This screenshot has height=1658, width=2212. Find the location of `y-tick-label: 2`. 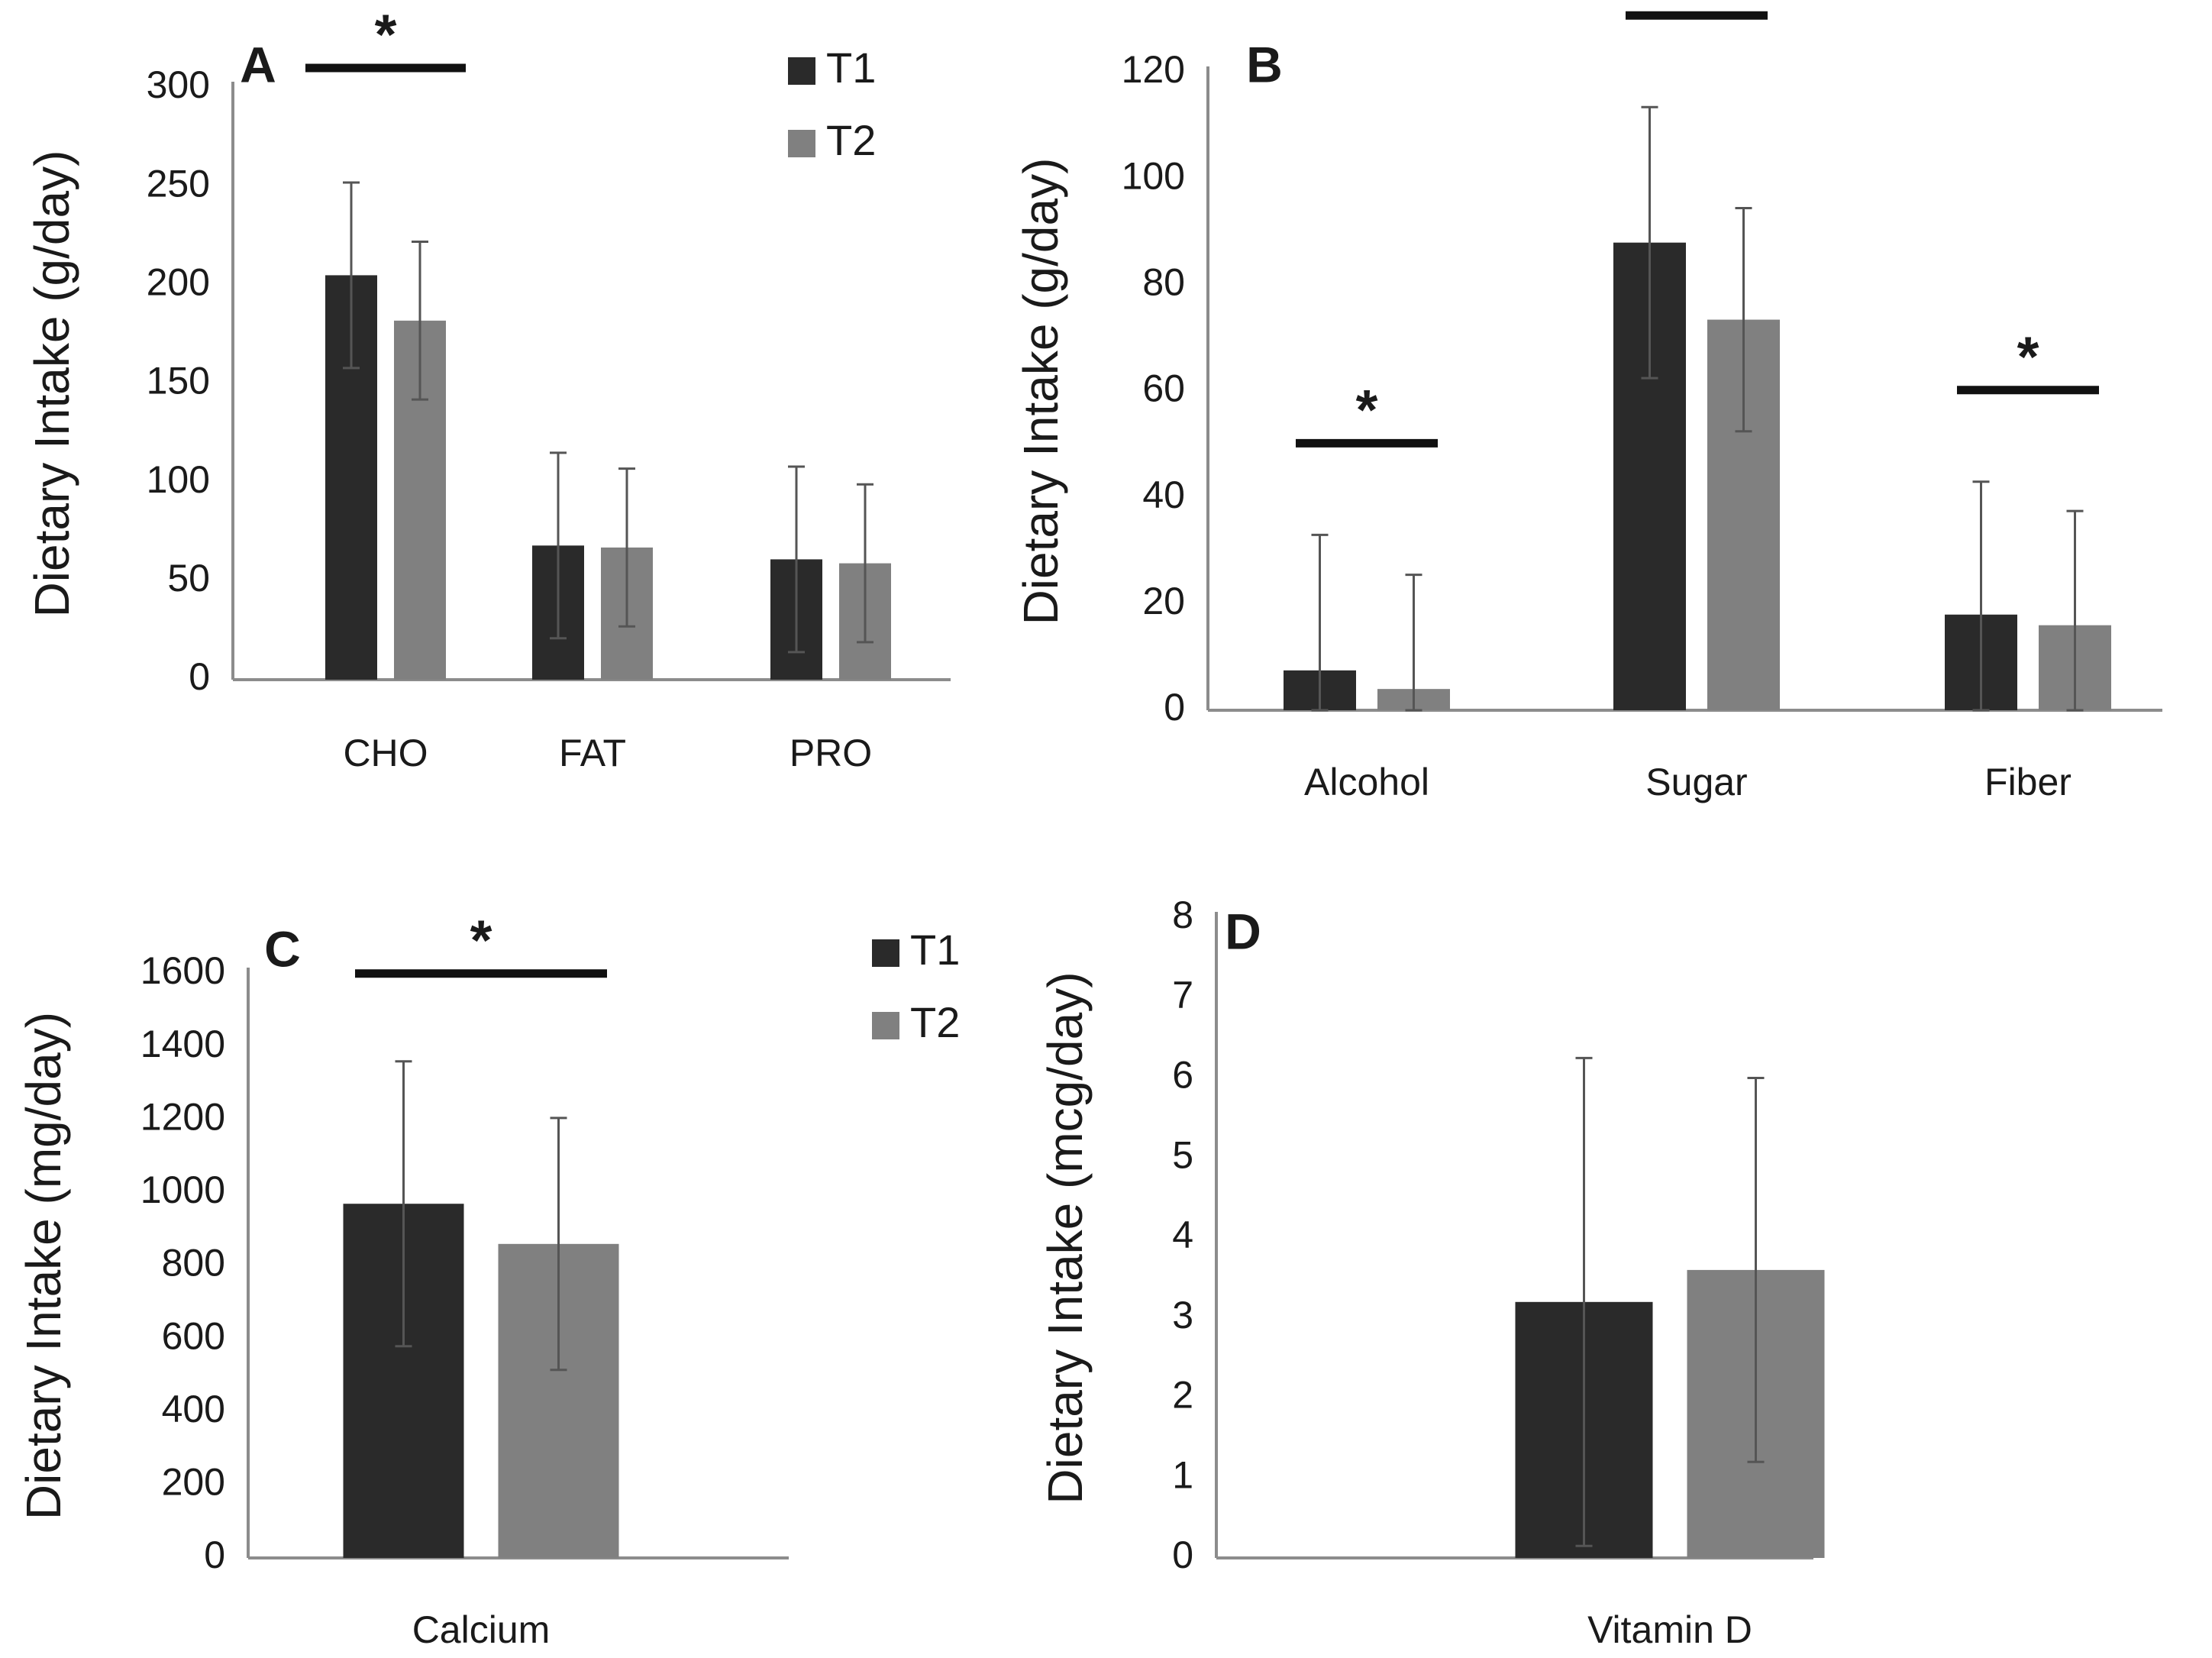

y-tick-label: 2 is located at coordinates (1182, 1395).